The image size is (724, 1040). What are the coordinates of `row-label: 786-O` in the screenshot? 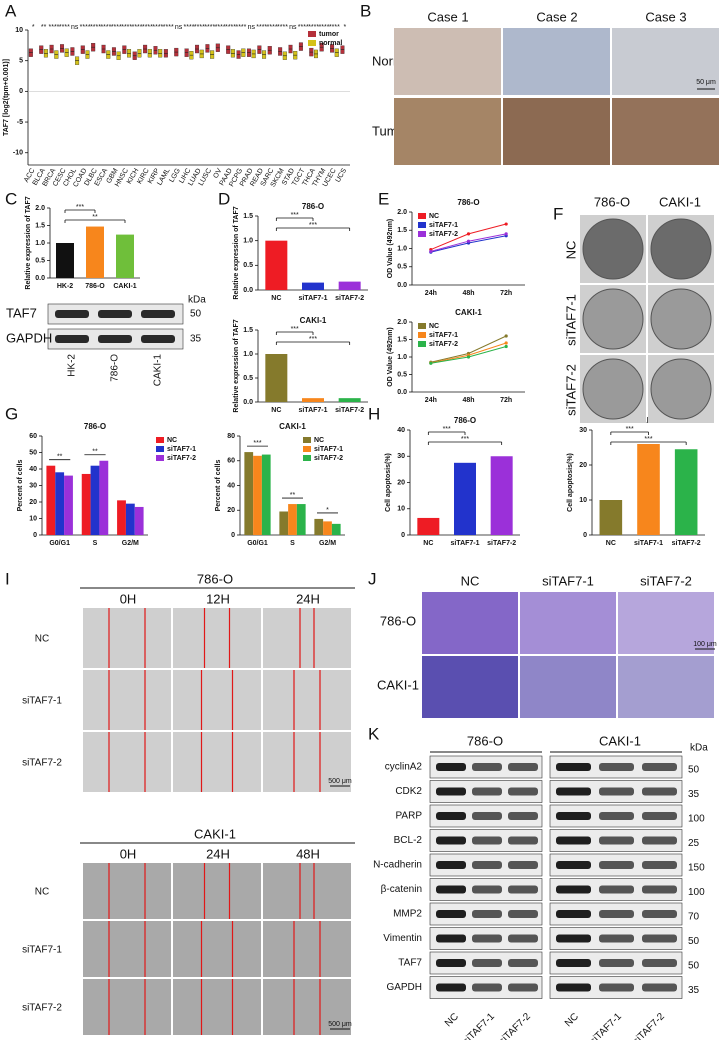 It's located at (398, 620).